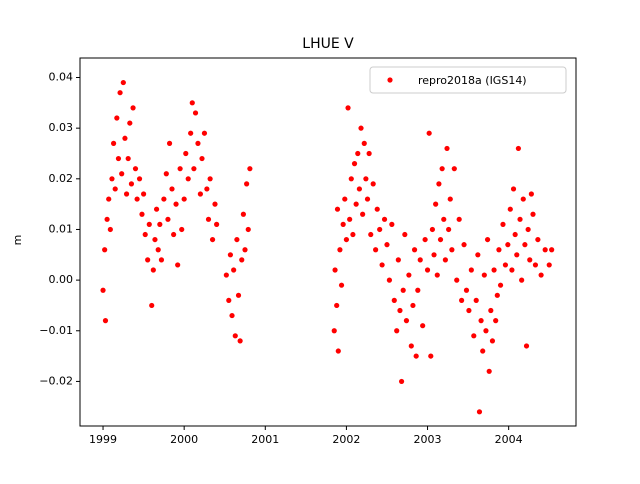 This screenshot has width=640, height=484. Describe the element at coordinates (61, 178) in the screenshot. I see `y-tick-label: 0.02` at that location.